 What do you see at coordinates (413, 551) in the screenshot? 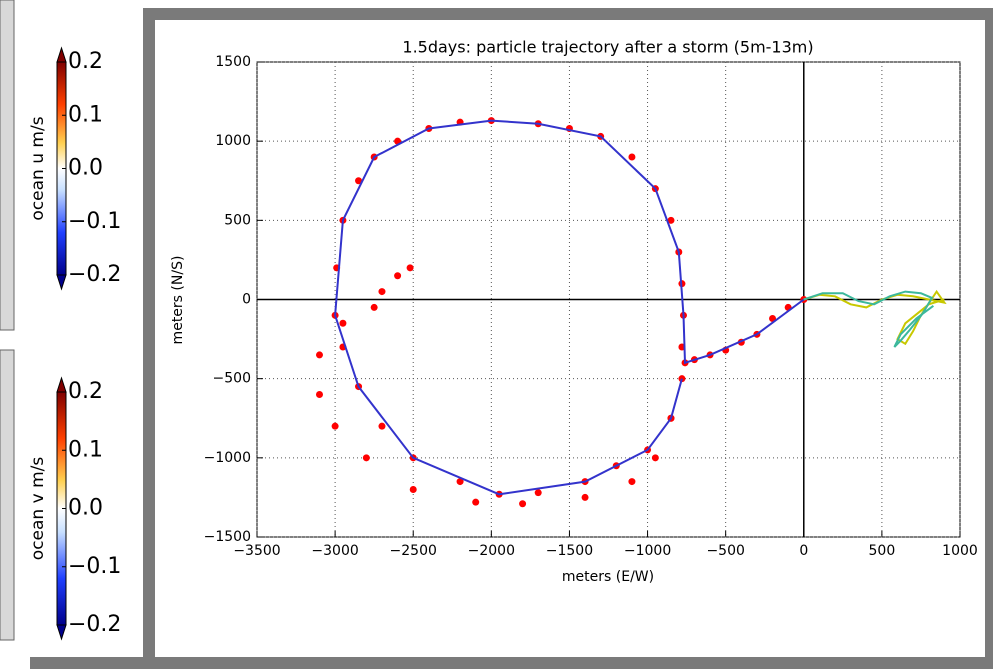
I see `x-tick-label: −2500` at bounding box center [413, 551].